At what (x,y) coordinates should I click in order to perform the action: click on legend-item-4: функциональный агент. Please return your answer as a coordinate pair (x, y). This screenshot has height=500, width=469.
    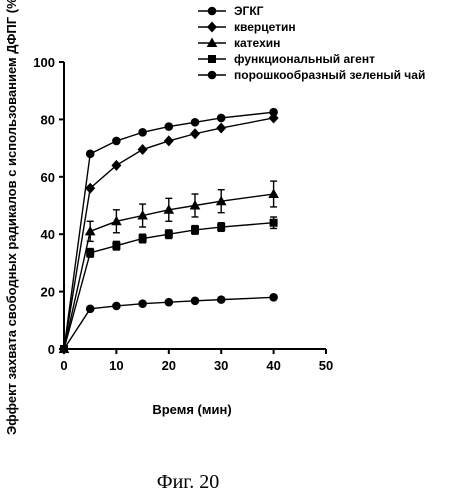
    Looking at the image, I should click on (286, 59).